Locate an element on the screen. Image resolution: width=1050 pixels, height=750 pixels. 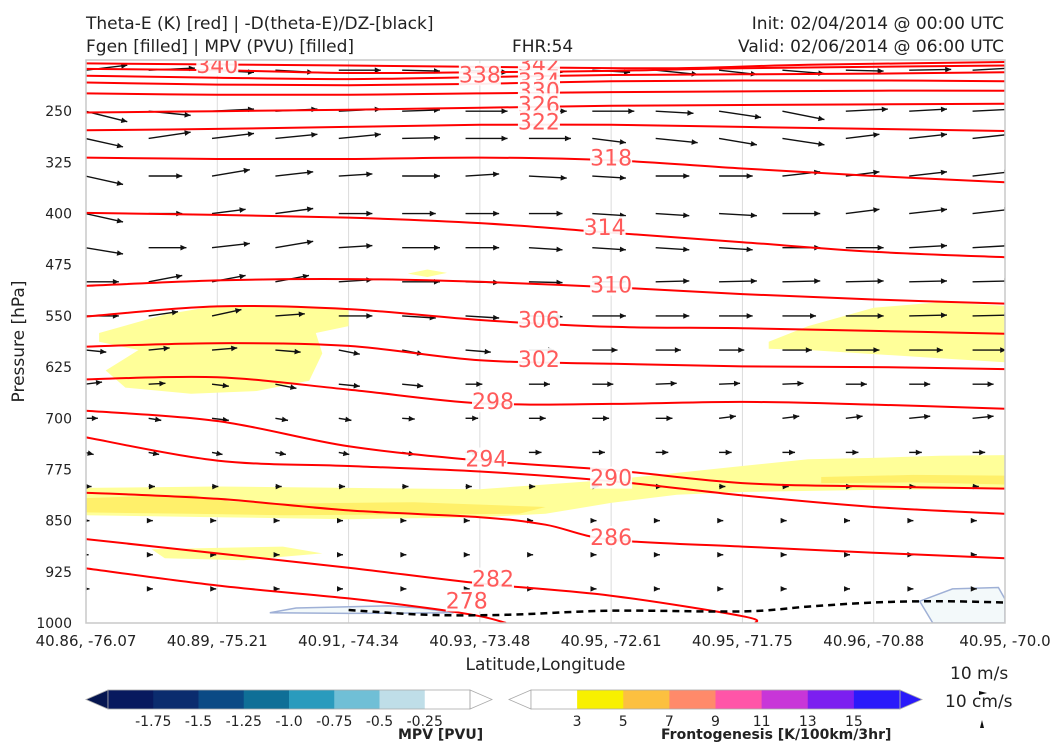
theta-e-label: 338 is located at coordinates (480, 75).